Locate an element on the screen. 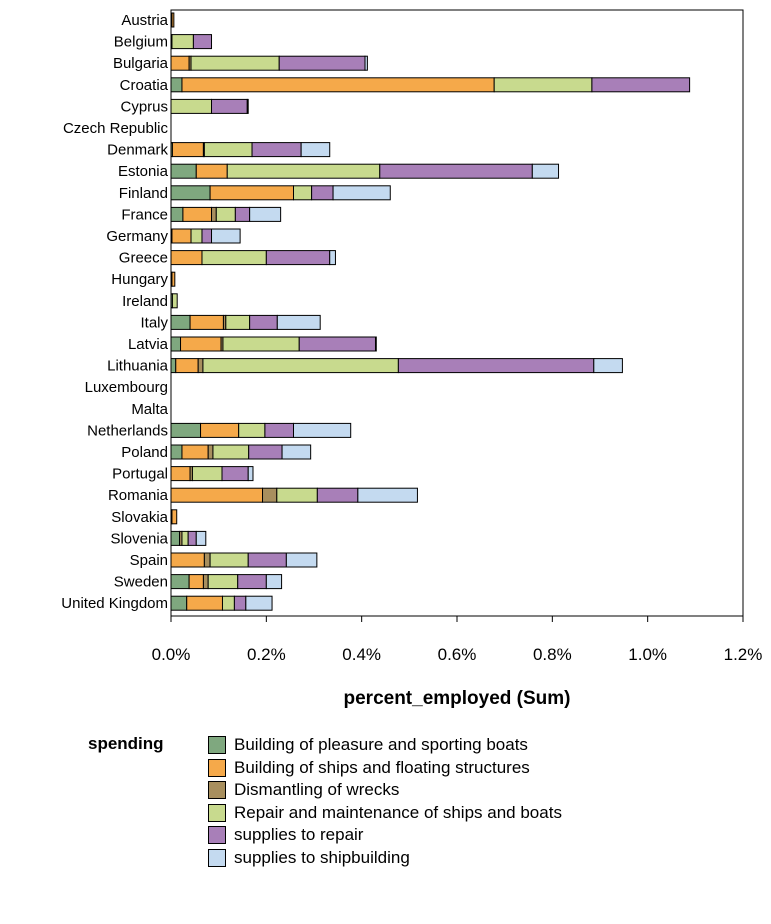 The height and width of the screenshot is (924, 771). x-tick-label: 1.0% is located at coordinates (647, 654).